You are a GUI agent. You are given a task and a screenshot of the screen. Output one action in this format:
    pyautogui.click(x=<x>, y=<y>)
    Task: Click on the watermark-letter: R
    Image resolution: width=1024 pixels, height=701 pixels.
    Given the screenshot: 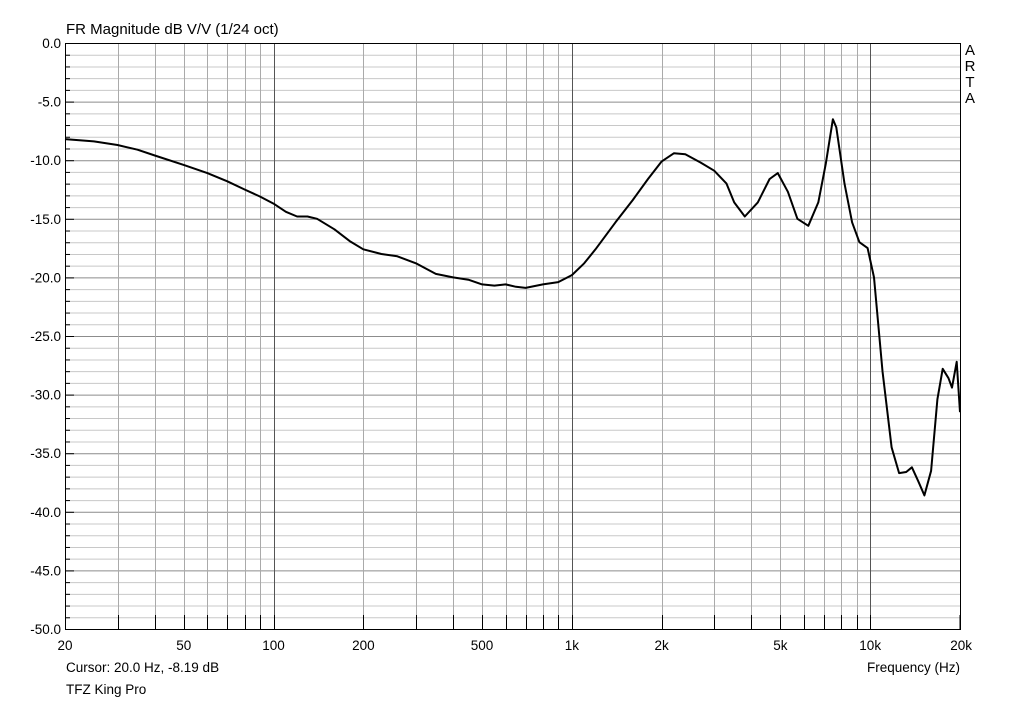 What is the action you would take?
    pyautogui.click(x=970, y=66)
    